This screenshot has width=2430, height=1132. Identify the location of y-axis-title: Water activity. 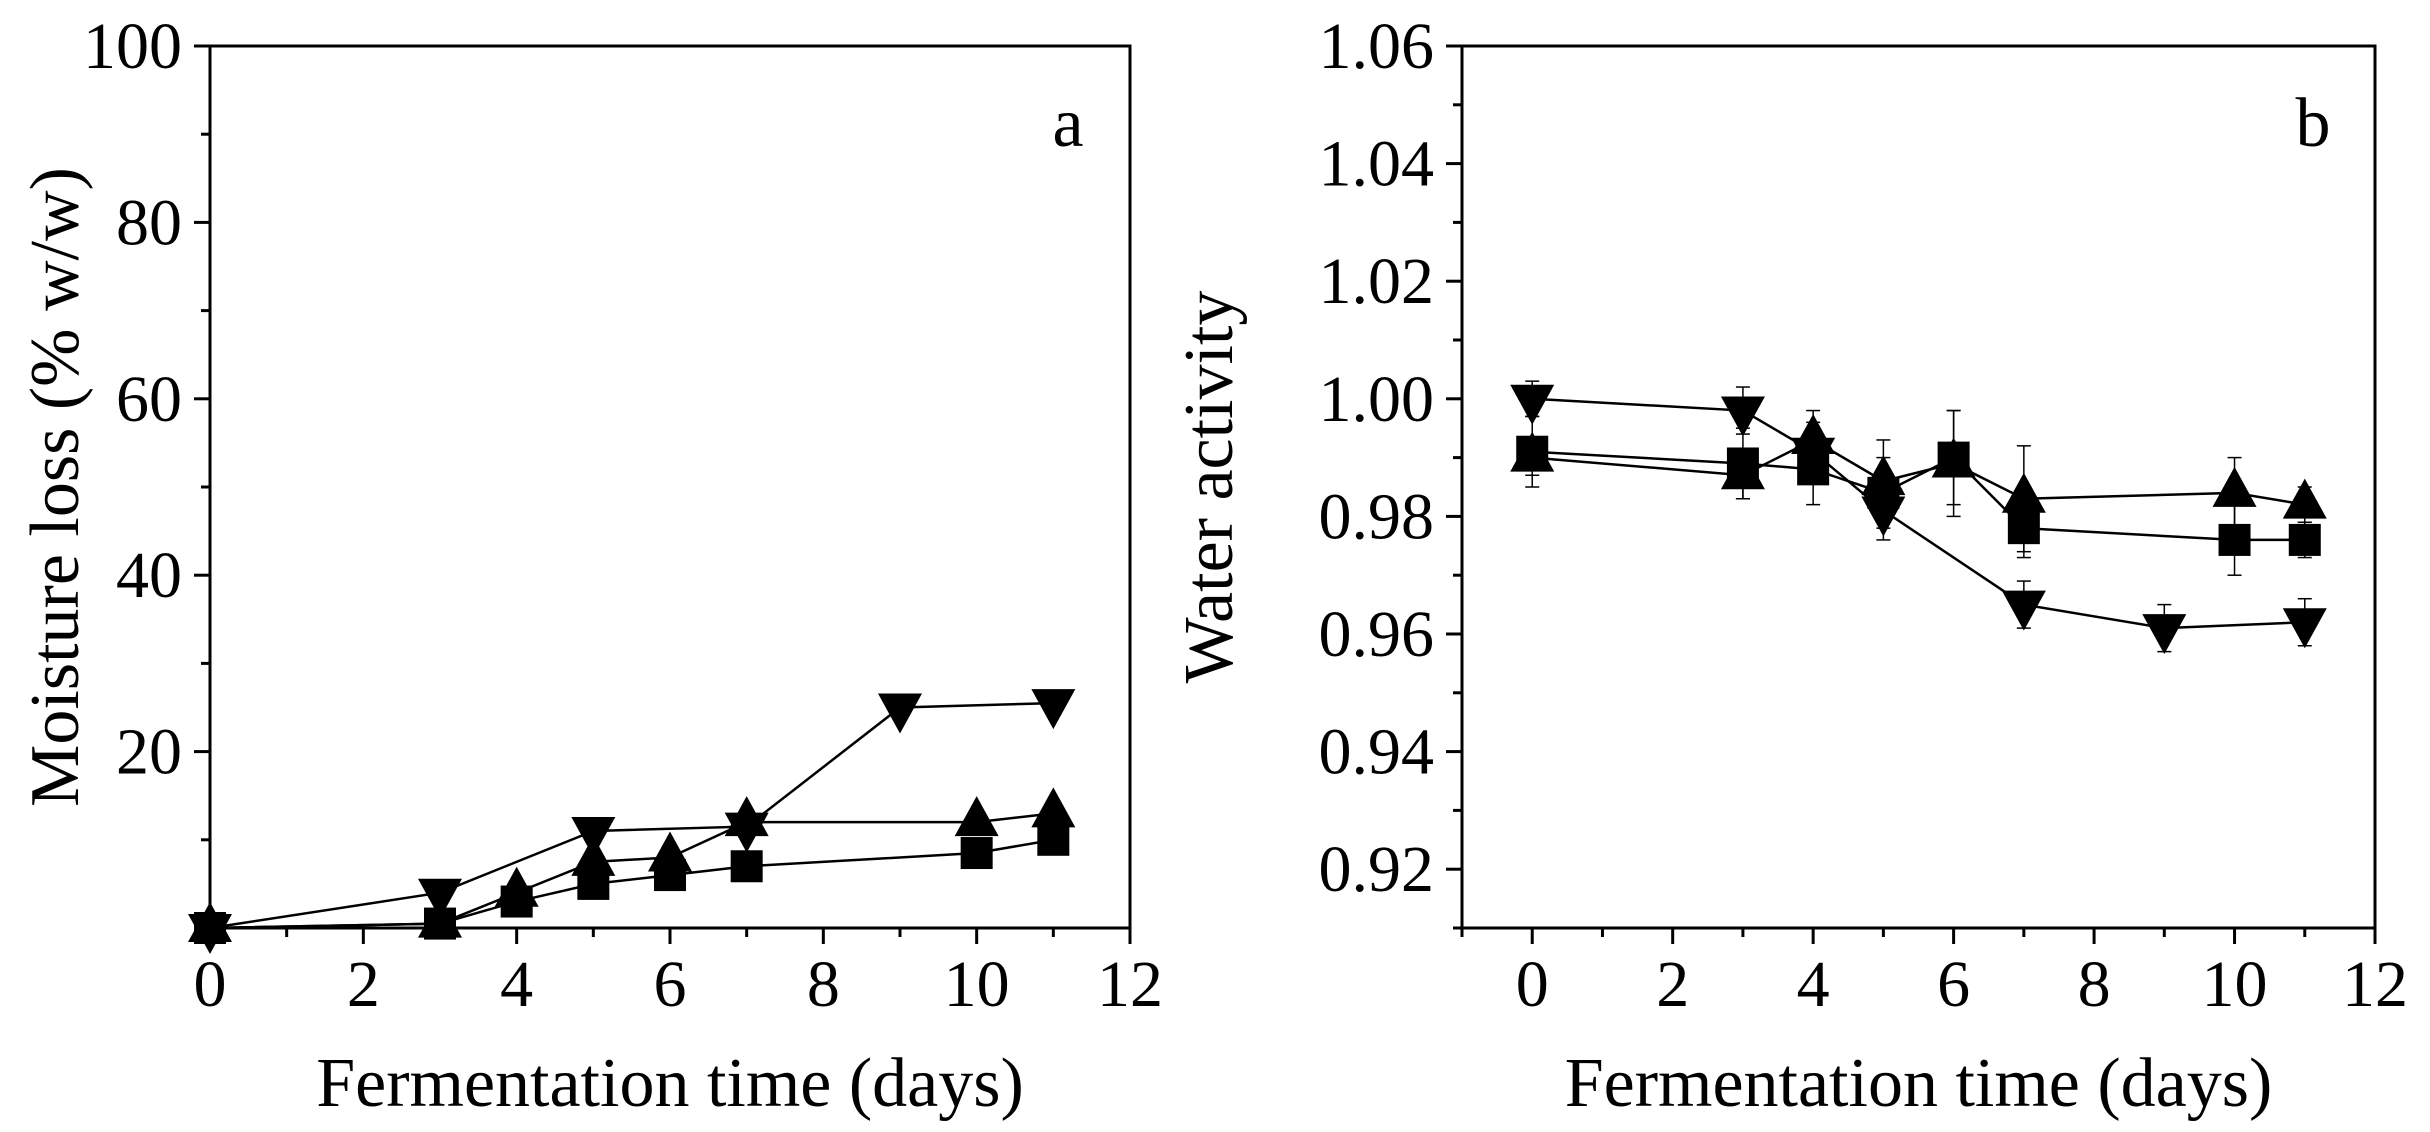
(1209, 487).